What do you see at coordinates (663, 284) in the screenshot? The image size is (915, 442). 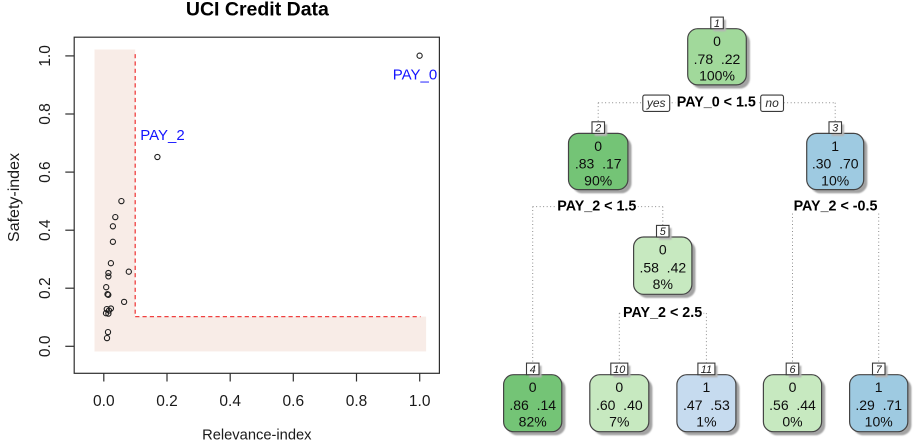 I see `svg-text: 8%` at bounding box center [663, 284].